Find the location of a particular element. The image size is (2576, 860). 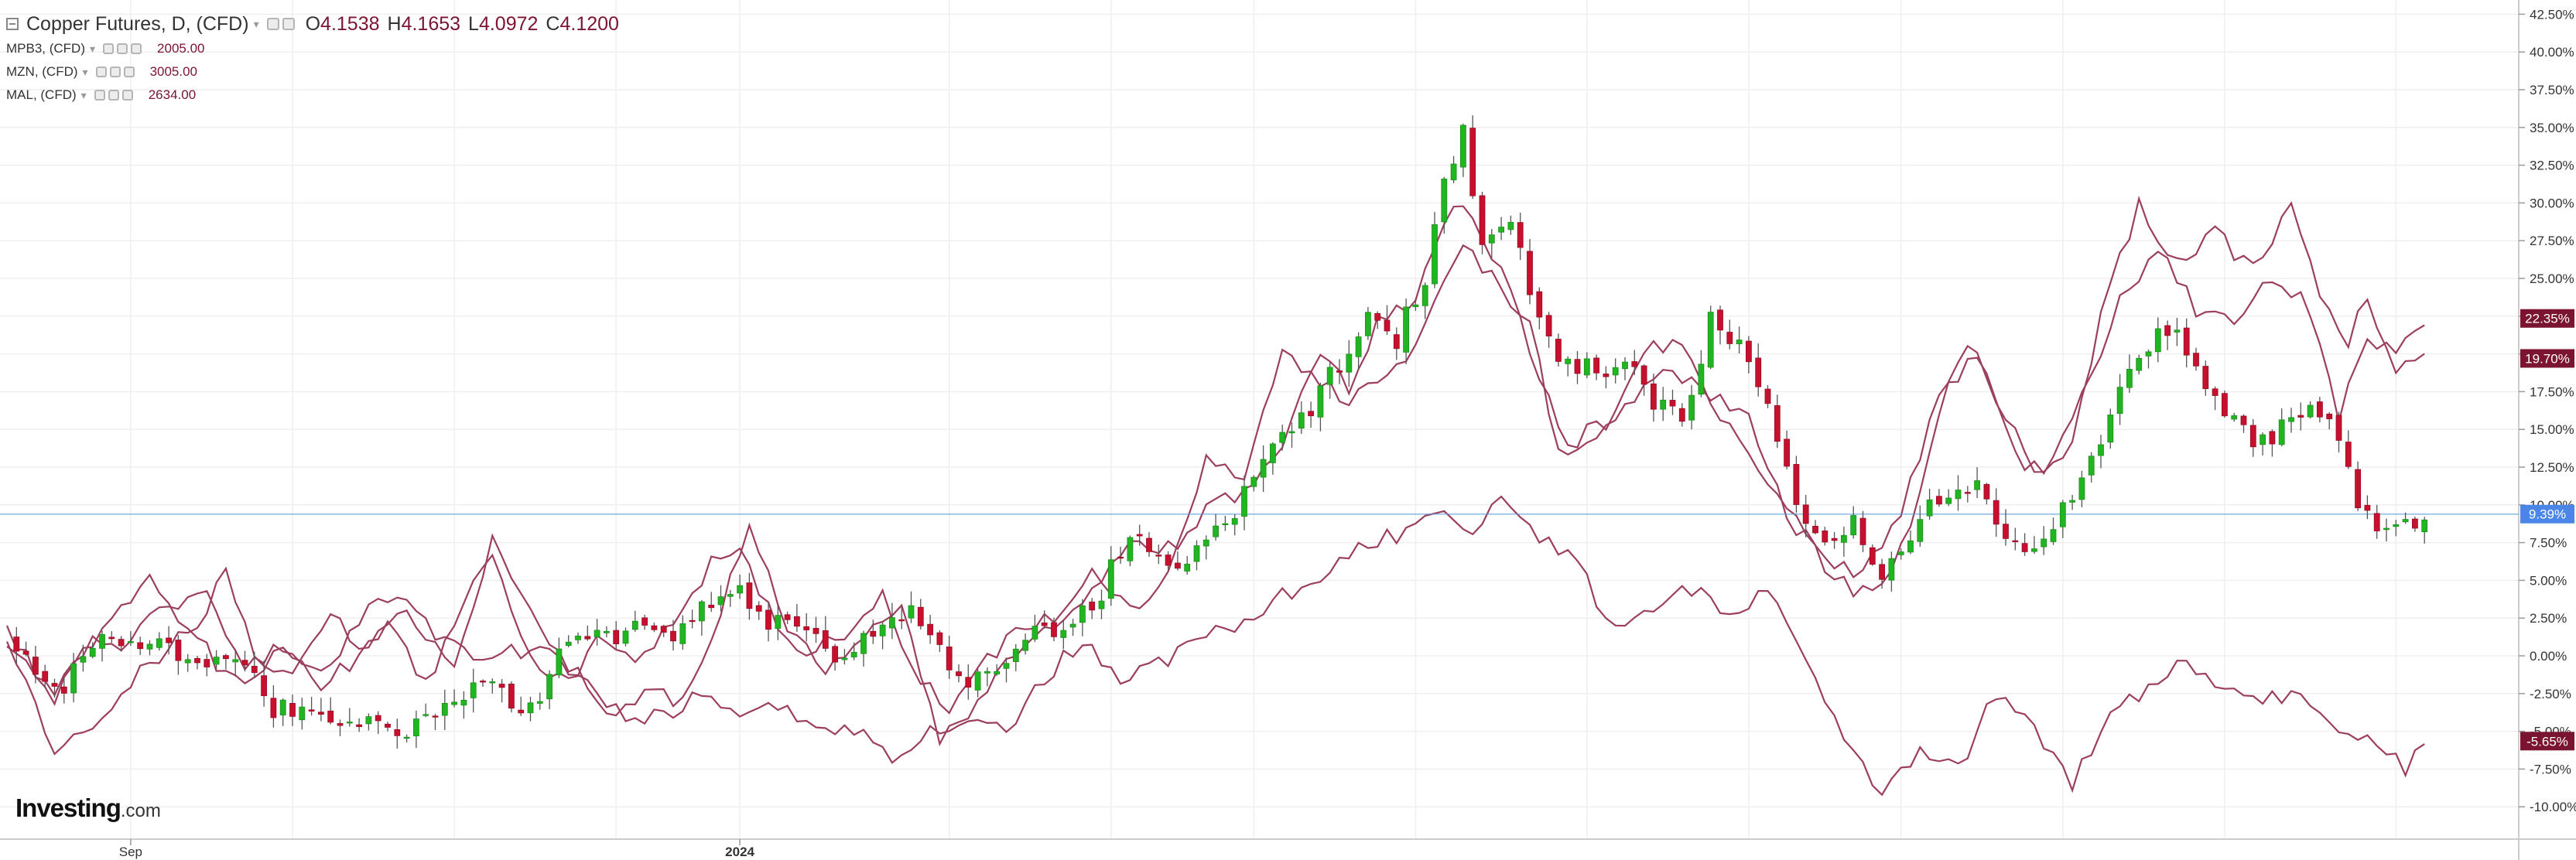

collapse-legend-icon is located at coordinates (13, 24).